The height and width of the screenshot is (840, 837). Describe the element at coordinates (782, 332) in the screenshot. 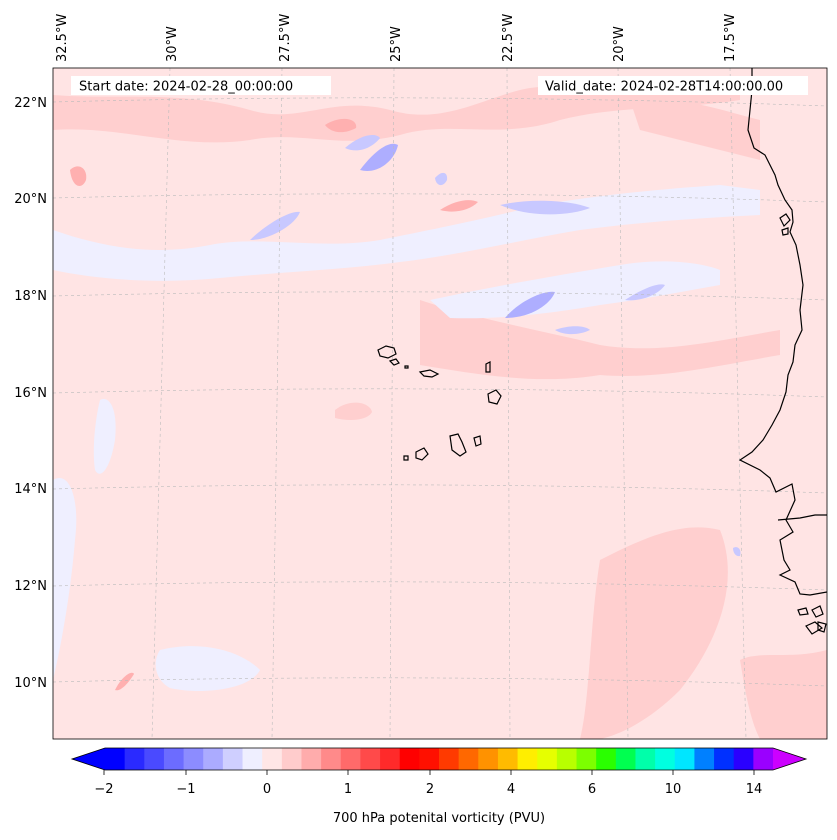

I see `africa-coastline` at that location.